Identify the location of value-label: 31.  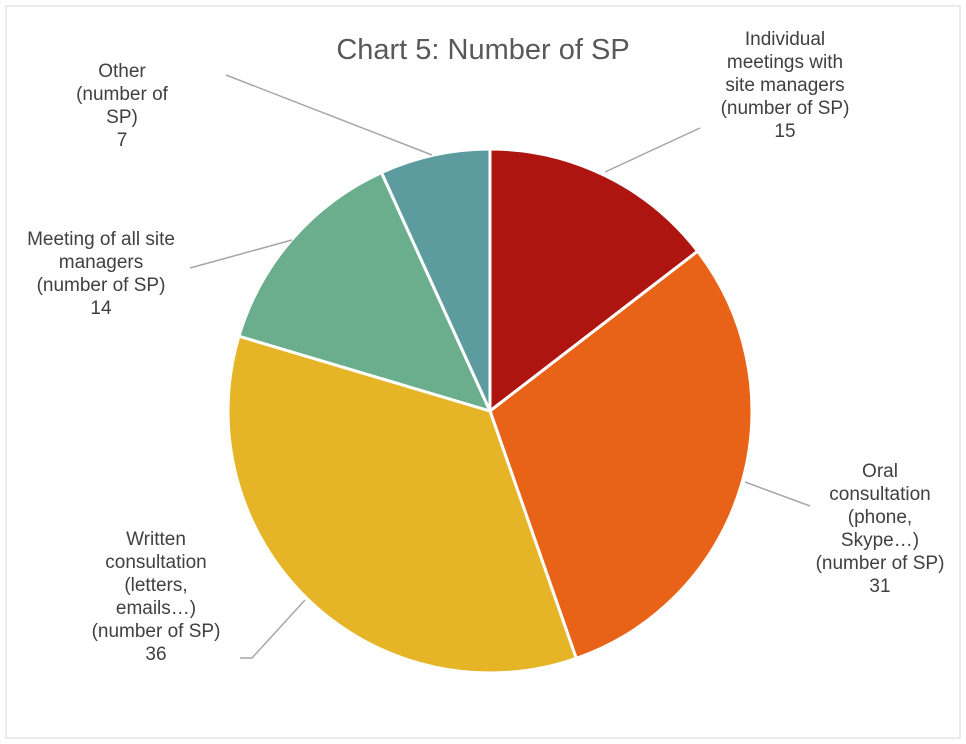
(880, 586).